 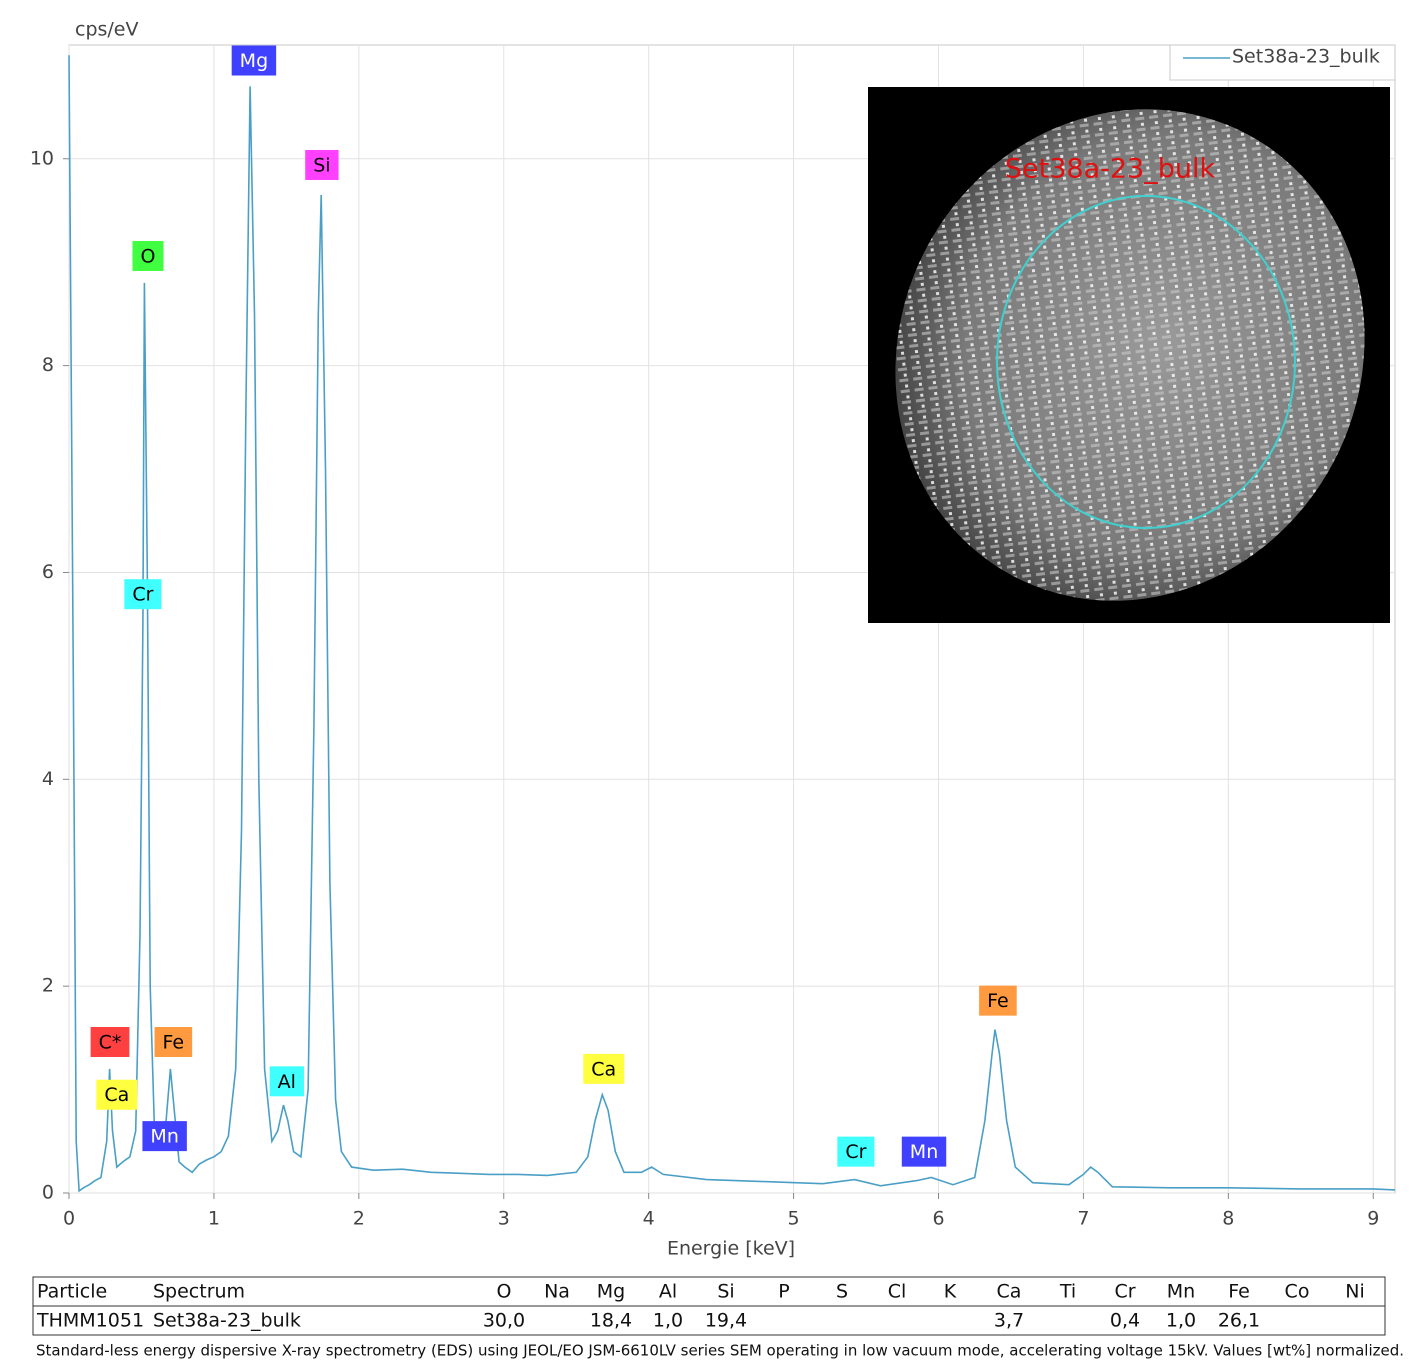 What do you see at coordinates (48, 365) in the screenshot?
I see `y-tick-label: 8` at bounding box center [48, 365].